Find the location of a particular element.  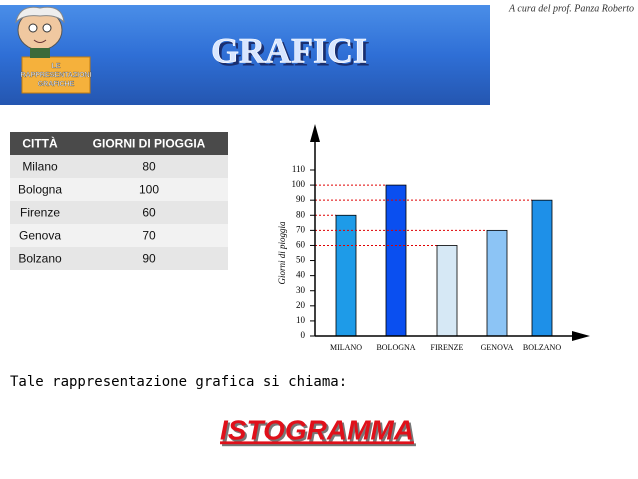

y-tick-label: 40 is located at coordinates (301, 275).